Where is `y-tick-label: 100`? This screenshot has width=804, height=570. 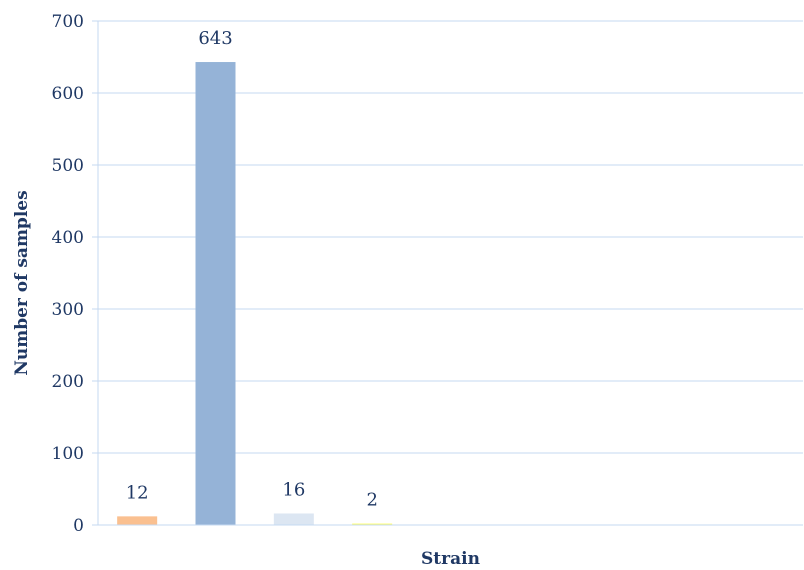 y-tick-label: 100 is located at coordinates (68, 454).